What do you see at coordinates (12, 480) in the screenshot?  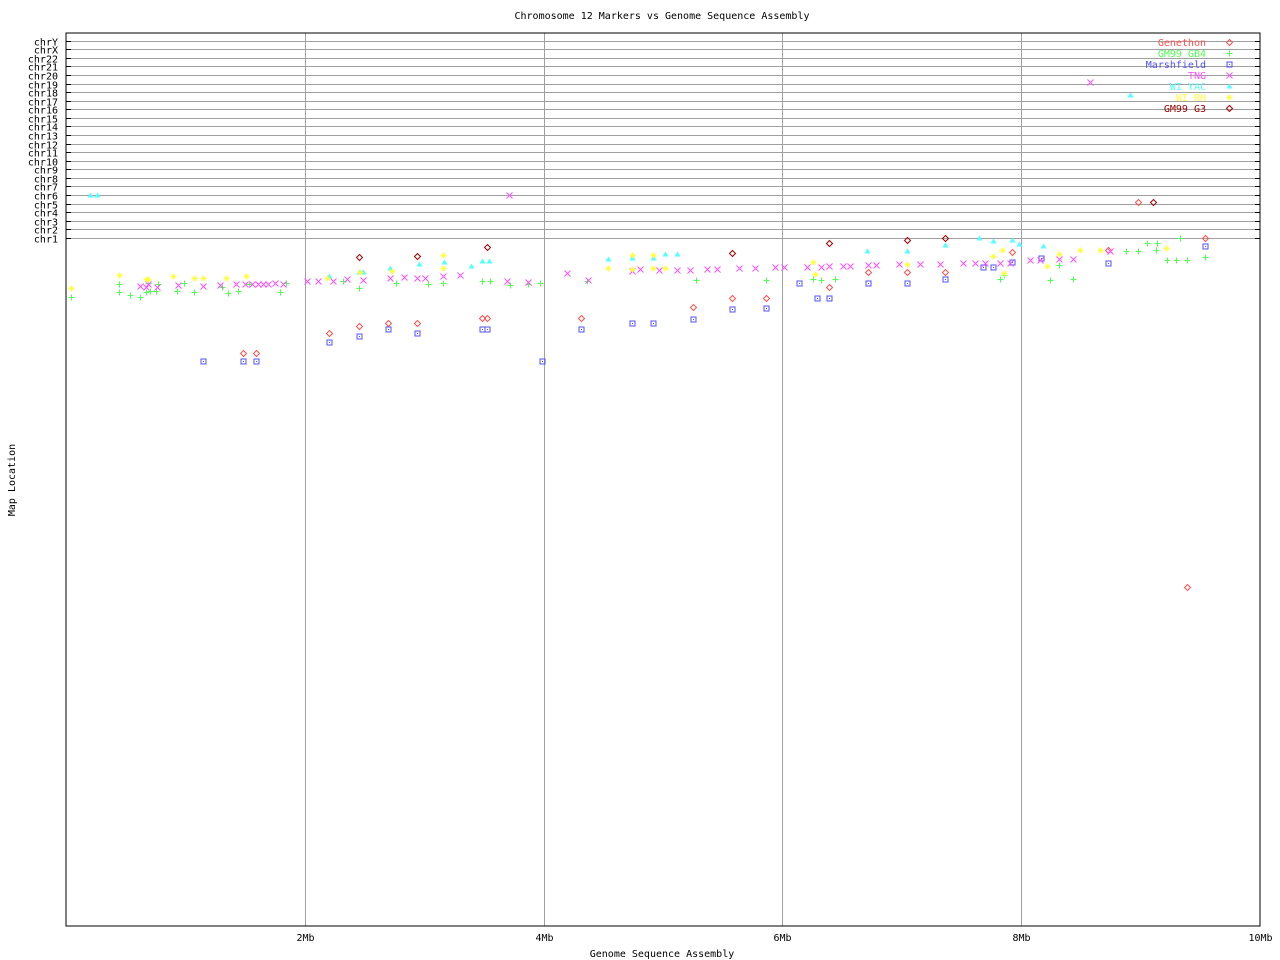 I see `y-axis-label: Map Location` at bounding box center [12, 480].